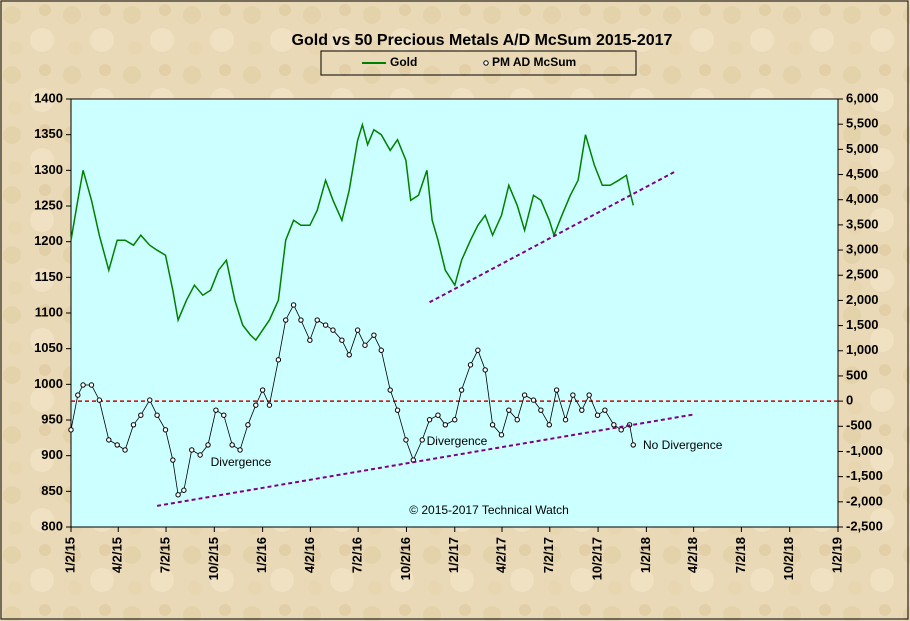 This screenshot has height=621, width=910. Describe the element at coordinates (862, 123) in the screenshot. I see `y2-tick-label: 5,500` at that location.